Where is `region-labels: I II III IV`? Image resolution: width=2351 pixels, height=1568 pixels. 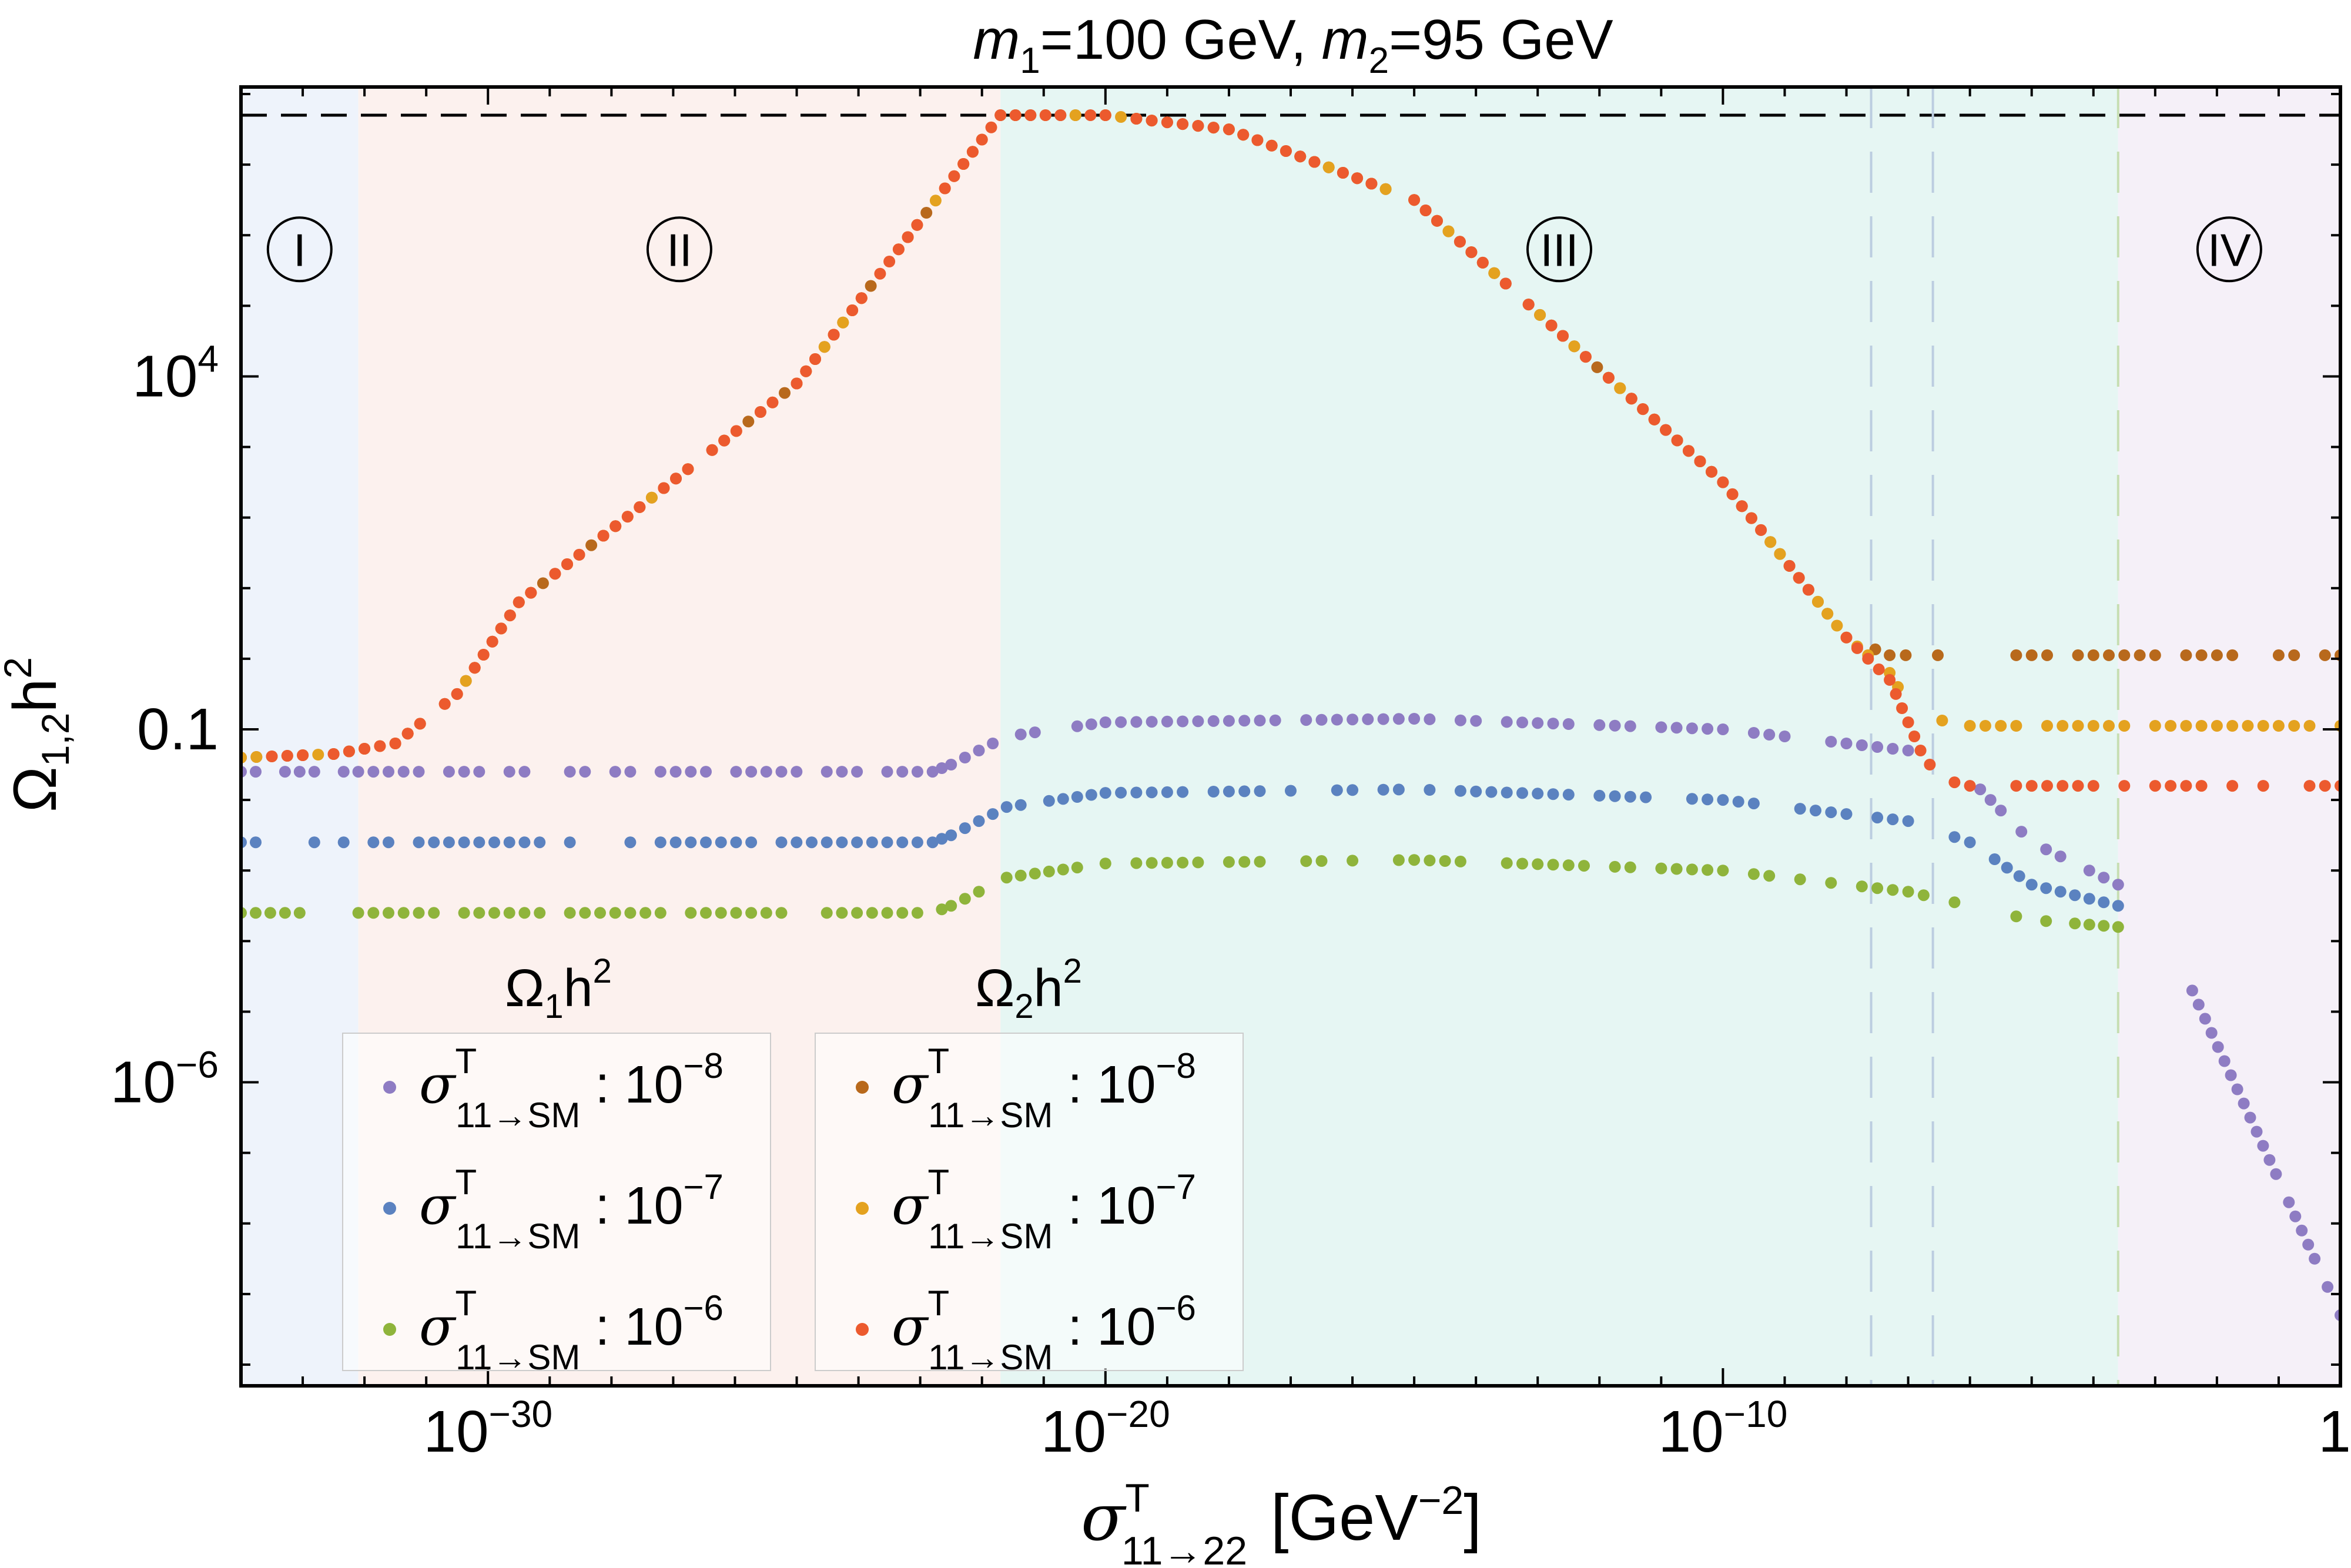
region-labels: I II III IV is located at coordinates (1264, 250).